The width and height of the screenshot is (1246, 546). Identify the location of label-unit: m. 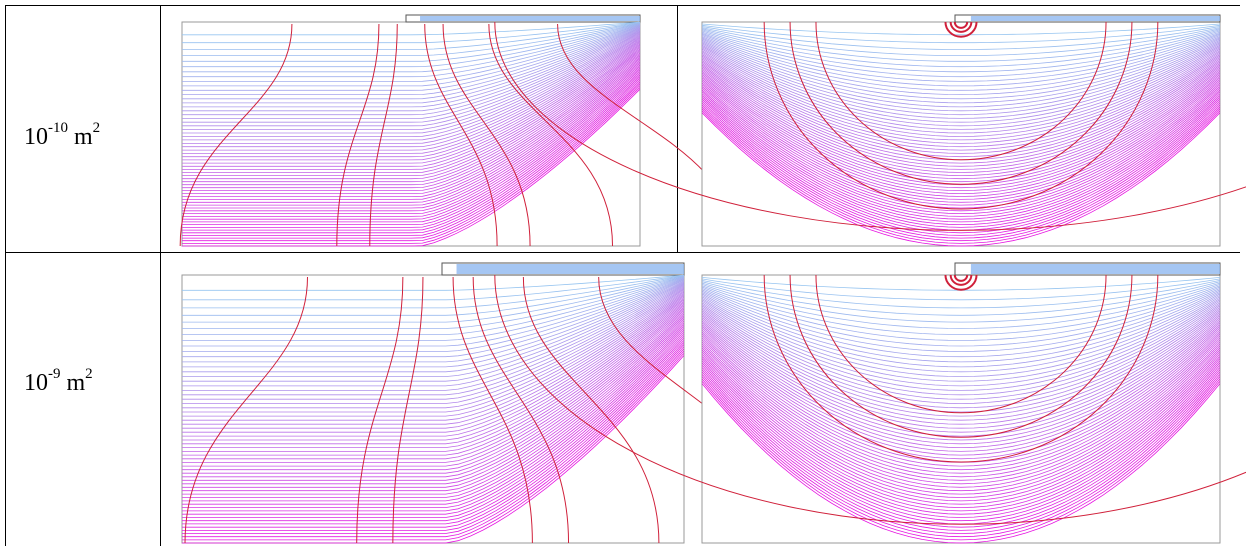
(76, 383).